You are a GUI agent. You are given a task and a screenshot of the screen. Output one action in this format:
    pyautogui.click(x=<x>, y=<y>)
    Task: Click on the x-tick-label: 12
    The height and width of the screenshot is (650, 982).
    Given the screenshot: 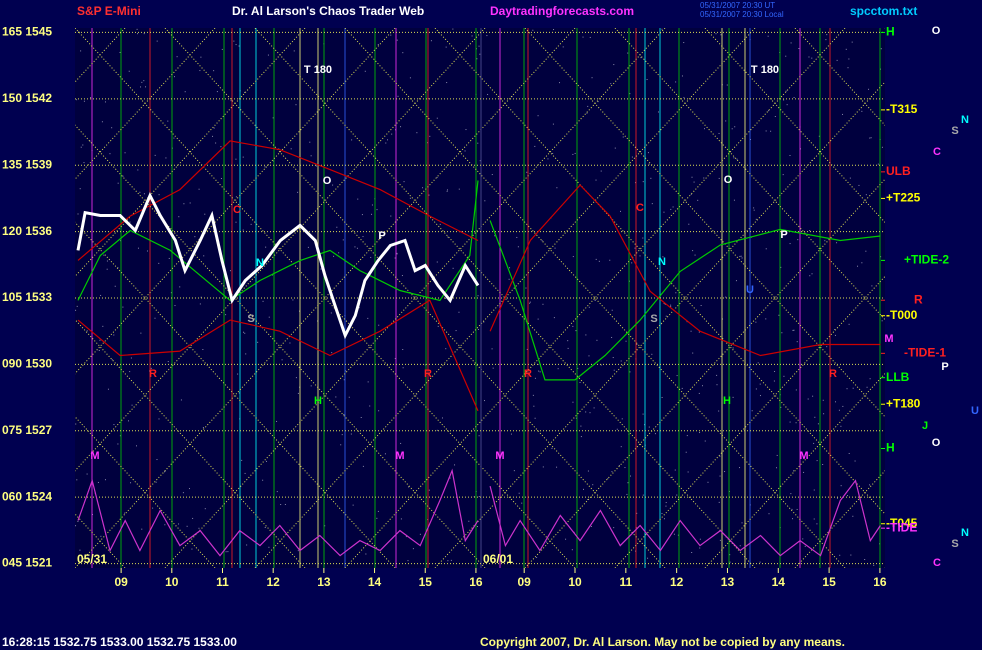 What is the action you would take?
    pyautogui.click(x=677, y=582)
    